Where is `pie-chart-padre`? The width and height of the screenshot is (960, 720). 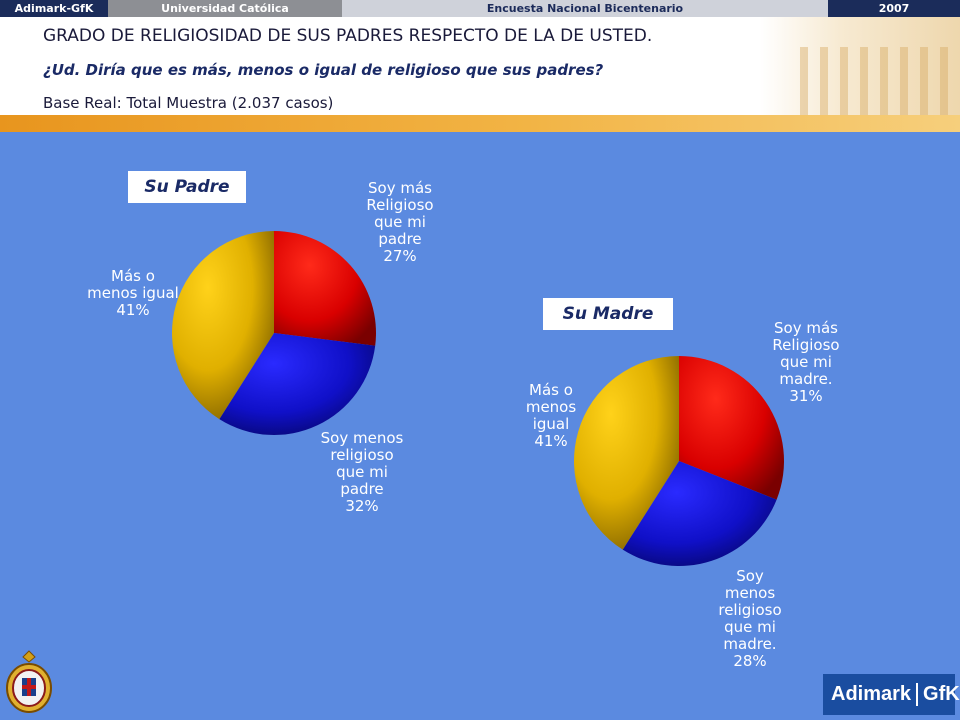
pie-chart-padre is located at coordinates (274, 333).